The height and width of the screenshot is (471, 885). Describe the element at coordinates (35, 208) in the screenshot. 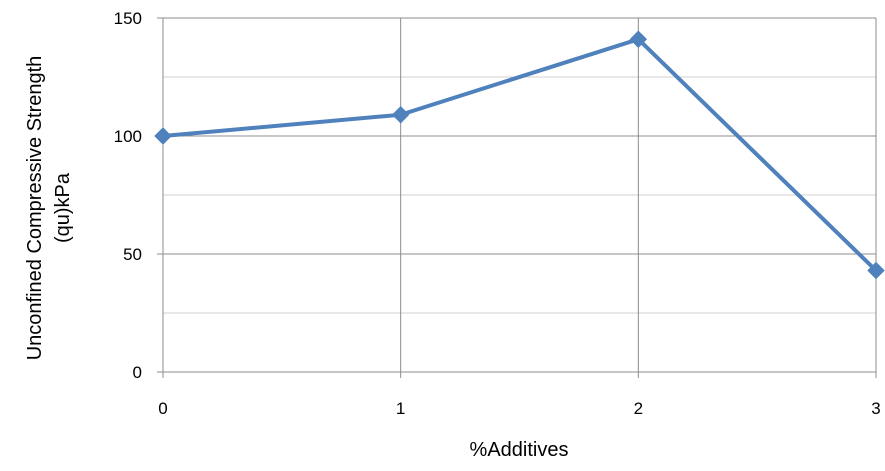

I see `y-axis-title-line1: Unconfined Compressive Strength` at that location.